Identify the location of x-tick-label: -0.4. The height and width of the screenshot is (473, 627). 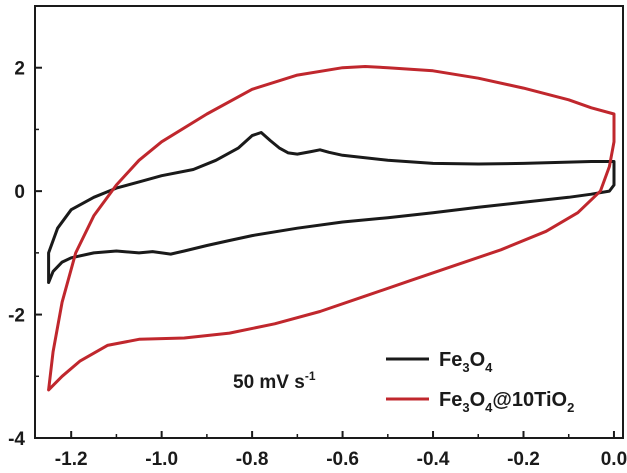
(433, 459).